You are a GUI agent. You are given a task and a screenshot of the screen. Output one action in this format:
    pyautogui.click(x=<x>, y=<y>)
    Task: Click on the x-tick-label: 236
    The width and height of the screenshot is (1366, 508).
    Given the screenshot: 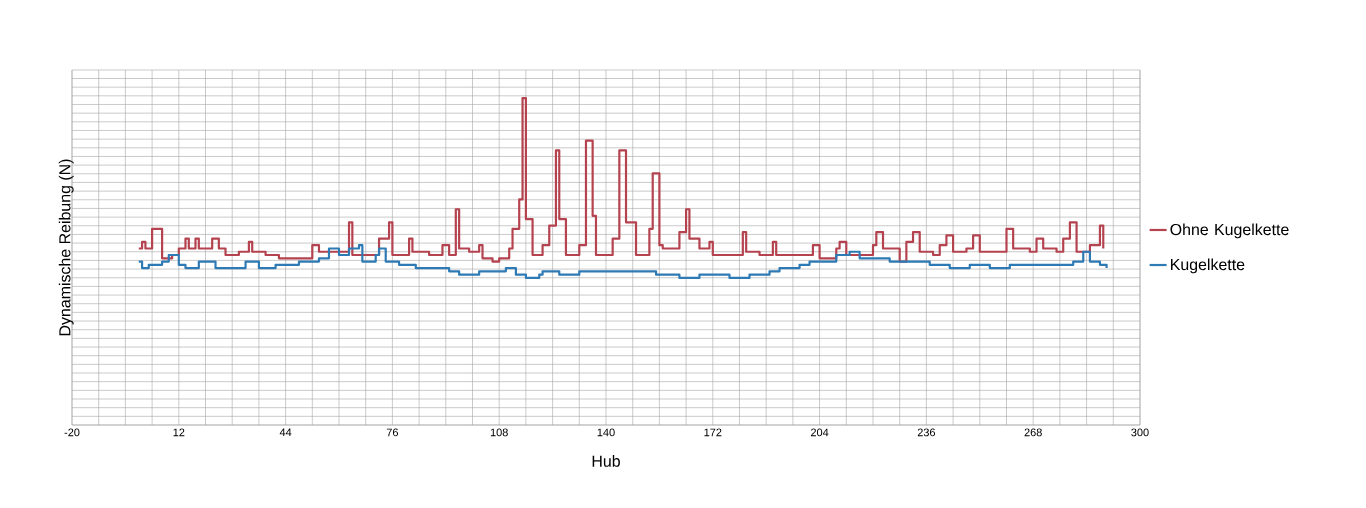 What is the action you would take?
    pyautogui.click(x=926, y=432)
    